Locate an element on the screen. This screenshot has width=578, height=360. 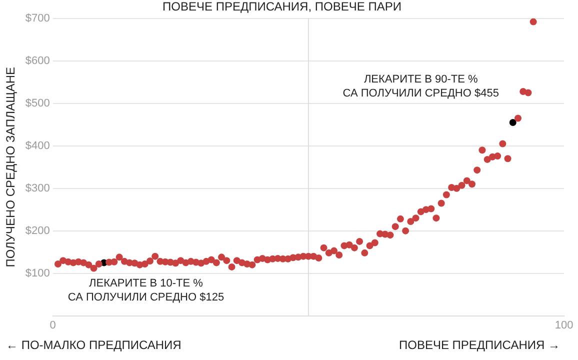
y-tick-label: $600 is located at coordinates (37, 60).